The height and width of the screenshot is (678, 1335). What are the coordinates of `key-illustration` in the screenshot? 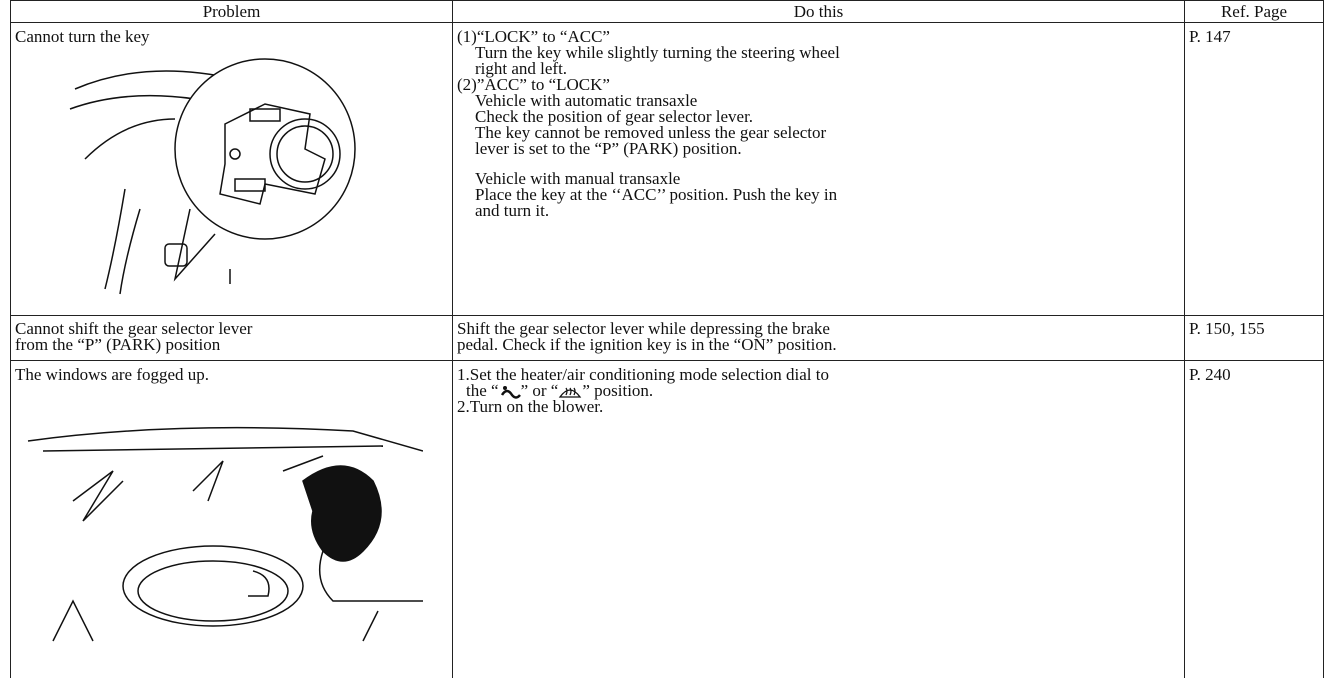 It's located at (212, 176).